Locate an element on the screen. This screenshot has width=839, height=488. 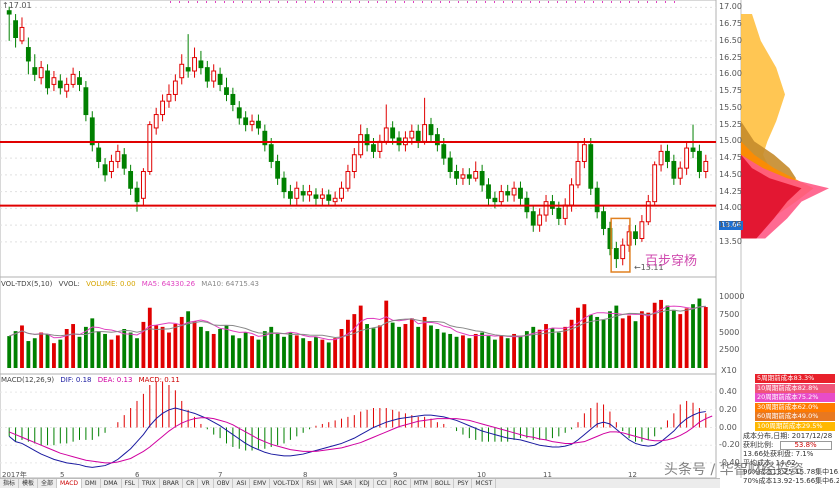
indicator-tab: SAR is located at coordinates (347, 483).